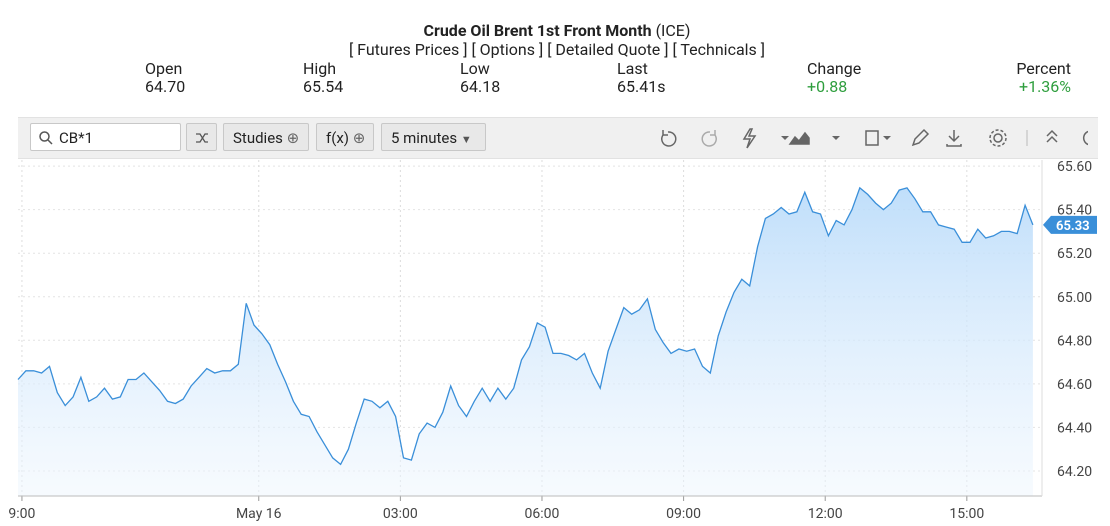 This screenshot has width=1110, height=526. Describe the element at coordinates (641, 86) in the screenshot. I see `stat-value: 65.41s` at that location.